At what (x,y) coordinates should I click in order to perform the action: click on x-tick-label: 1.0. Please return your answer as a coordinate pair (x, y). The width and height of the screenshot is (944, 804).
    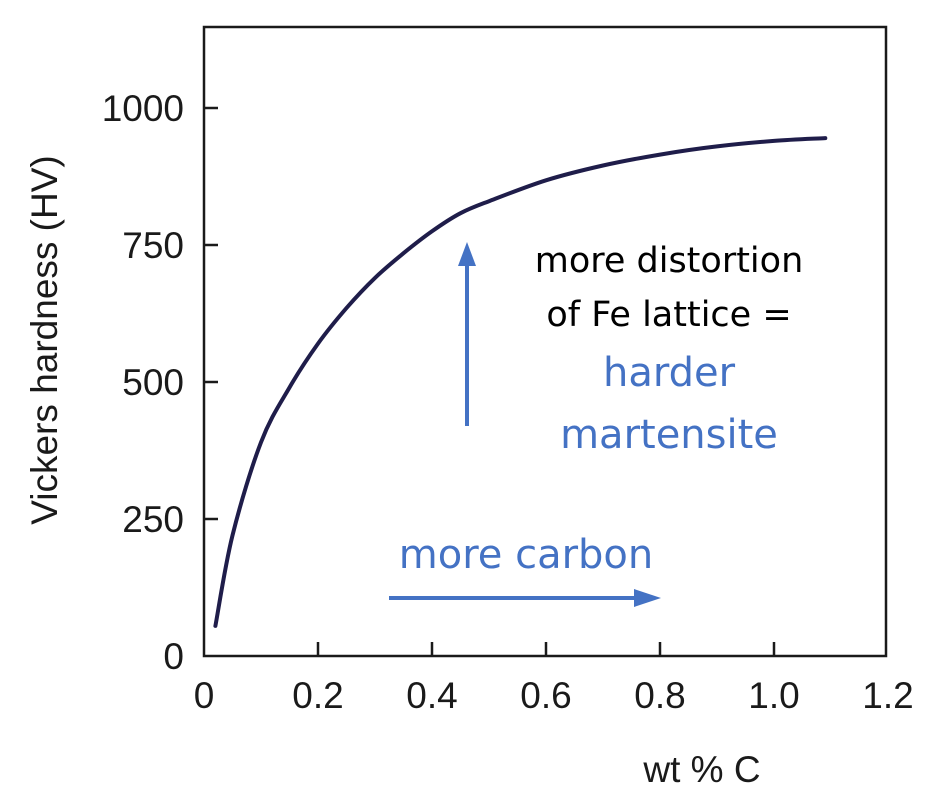
    Looking at the image, I should click on (773, 695).